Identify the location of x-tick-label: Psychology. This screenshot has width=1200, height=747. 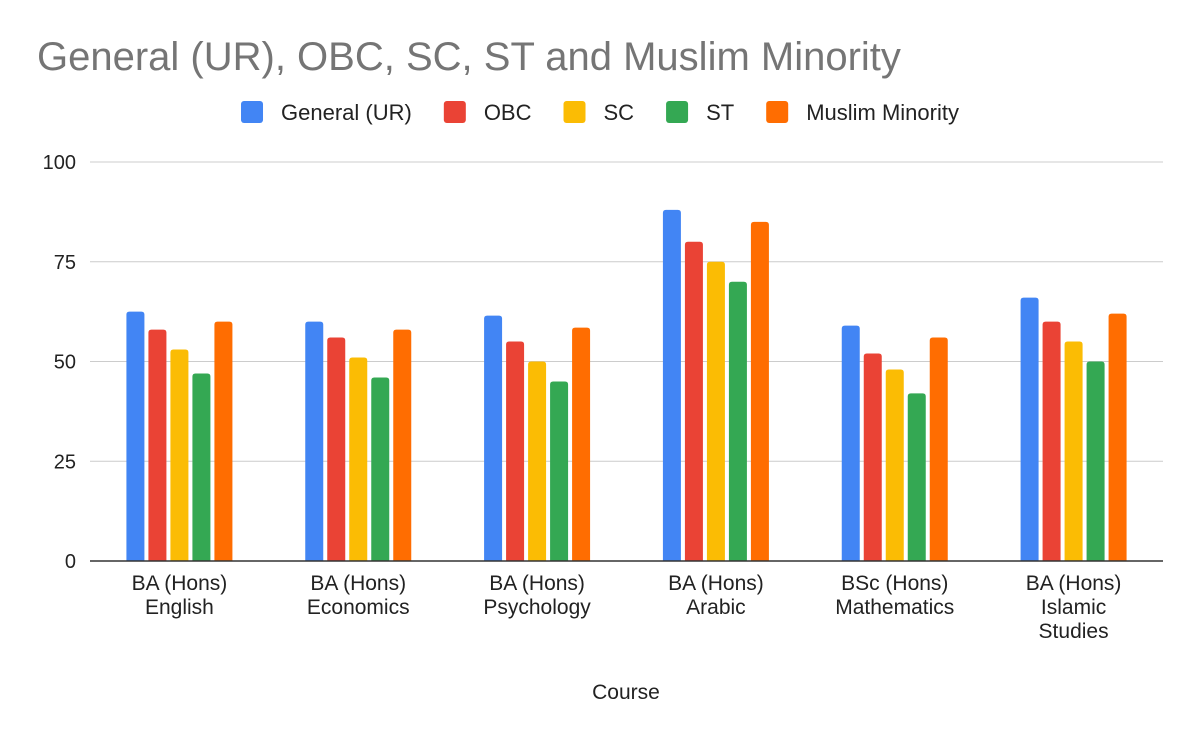
(537, 607).